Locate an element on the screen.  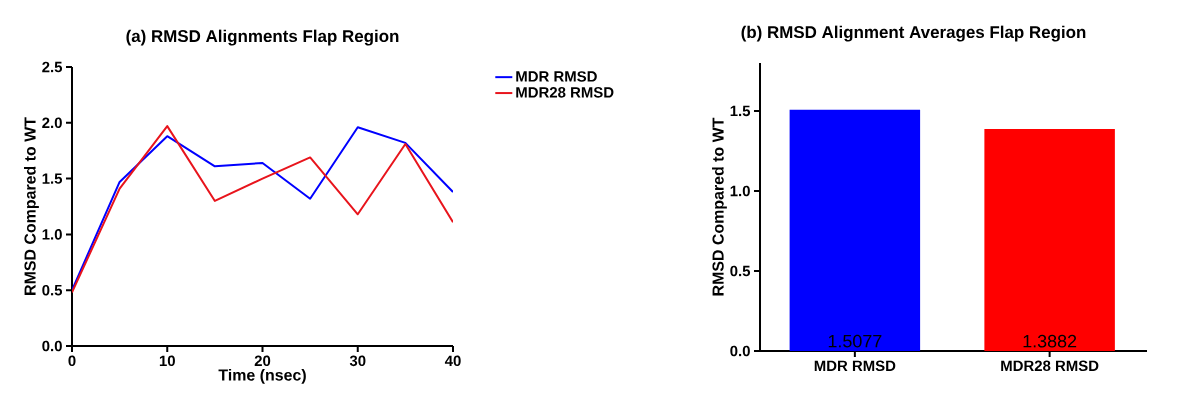
x-tick-label: 30 is located at coordinates (357, 361).